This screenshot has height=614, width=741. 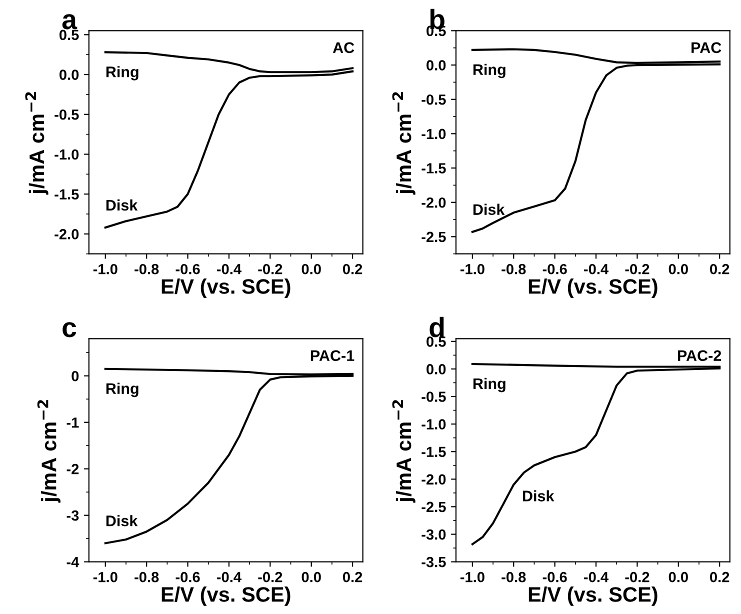 What do you see at coordinates (700, 356) in the screenshot?
I see `annotation: PAC-2` at bounding box center [700, 356].